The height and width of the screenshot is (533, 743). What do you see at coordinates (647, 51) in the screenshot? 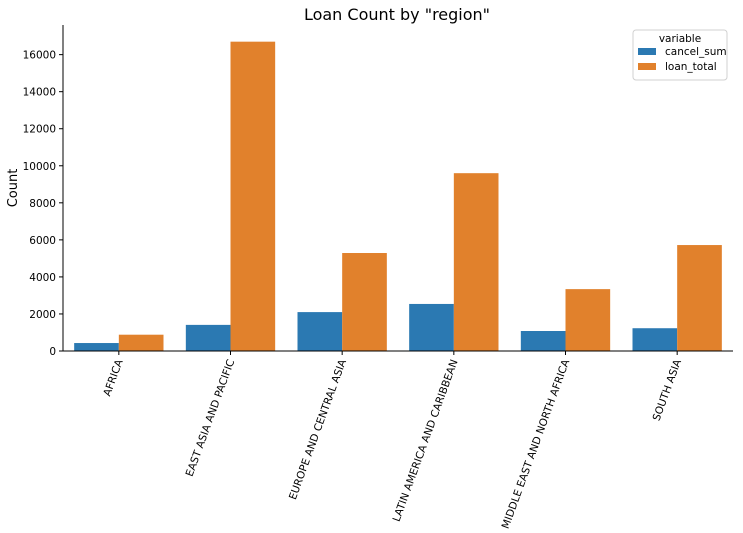
I see `legend-swatch-cancel_sum` at bounding box center [647, 51].